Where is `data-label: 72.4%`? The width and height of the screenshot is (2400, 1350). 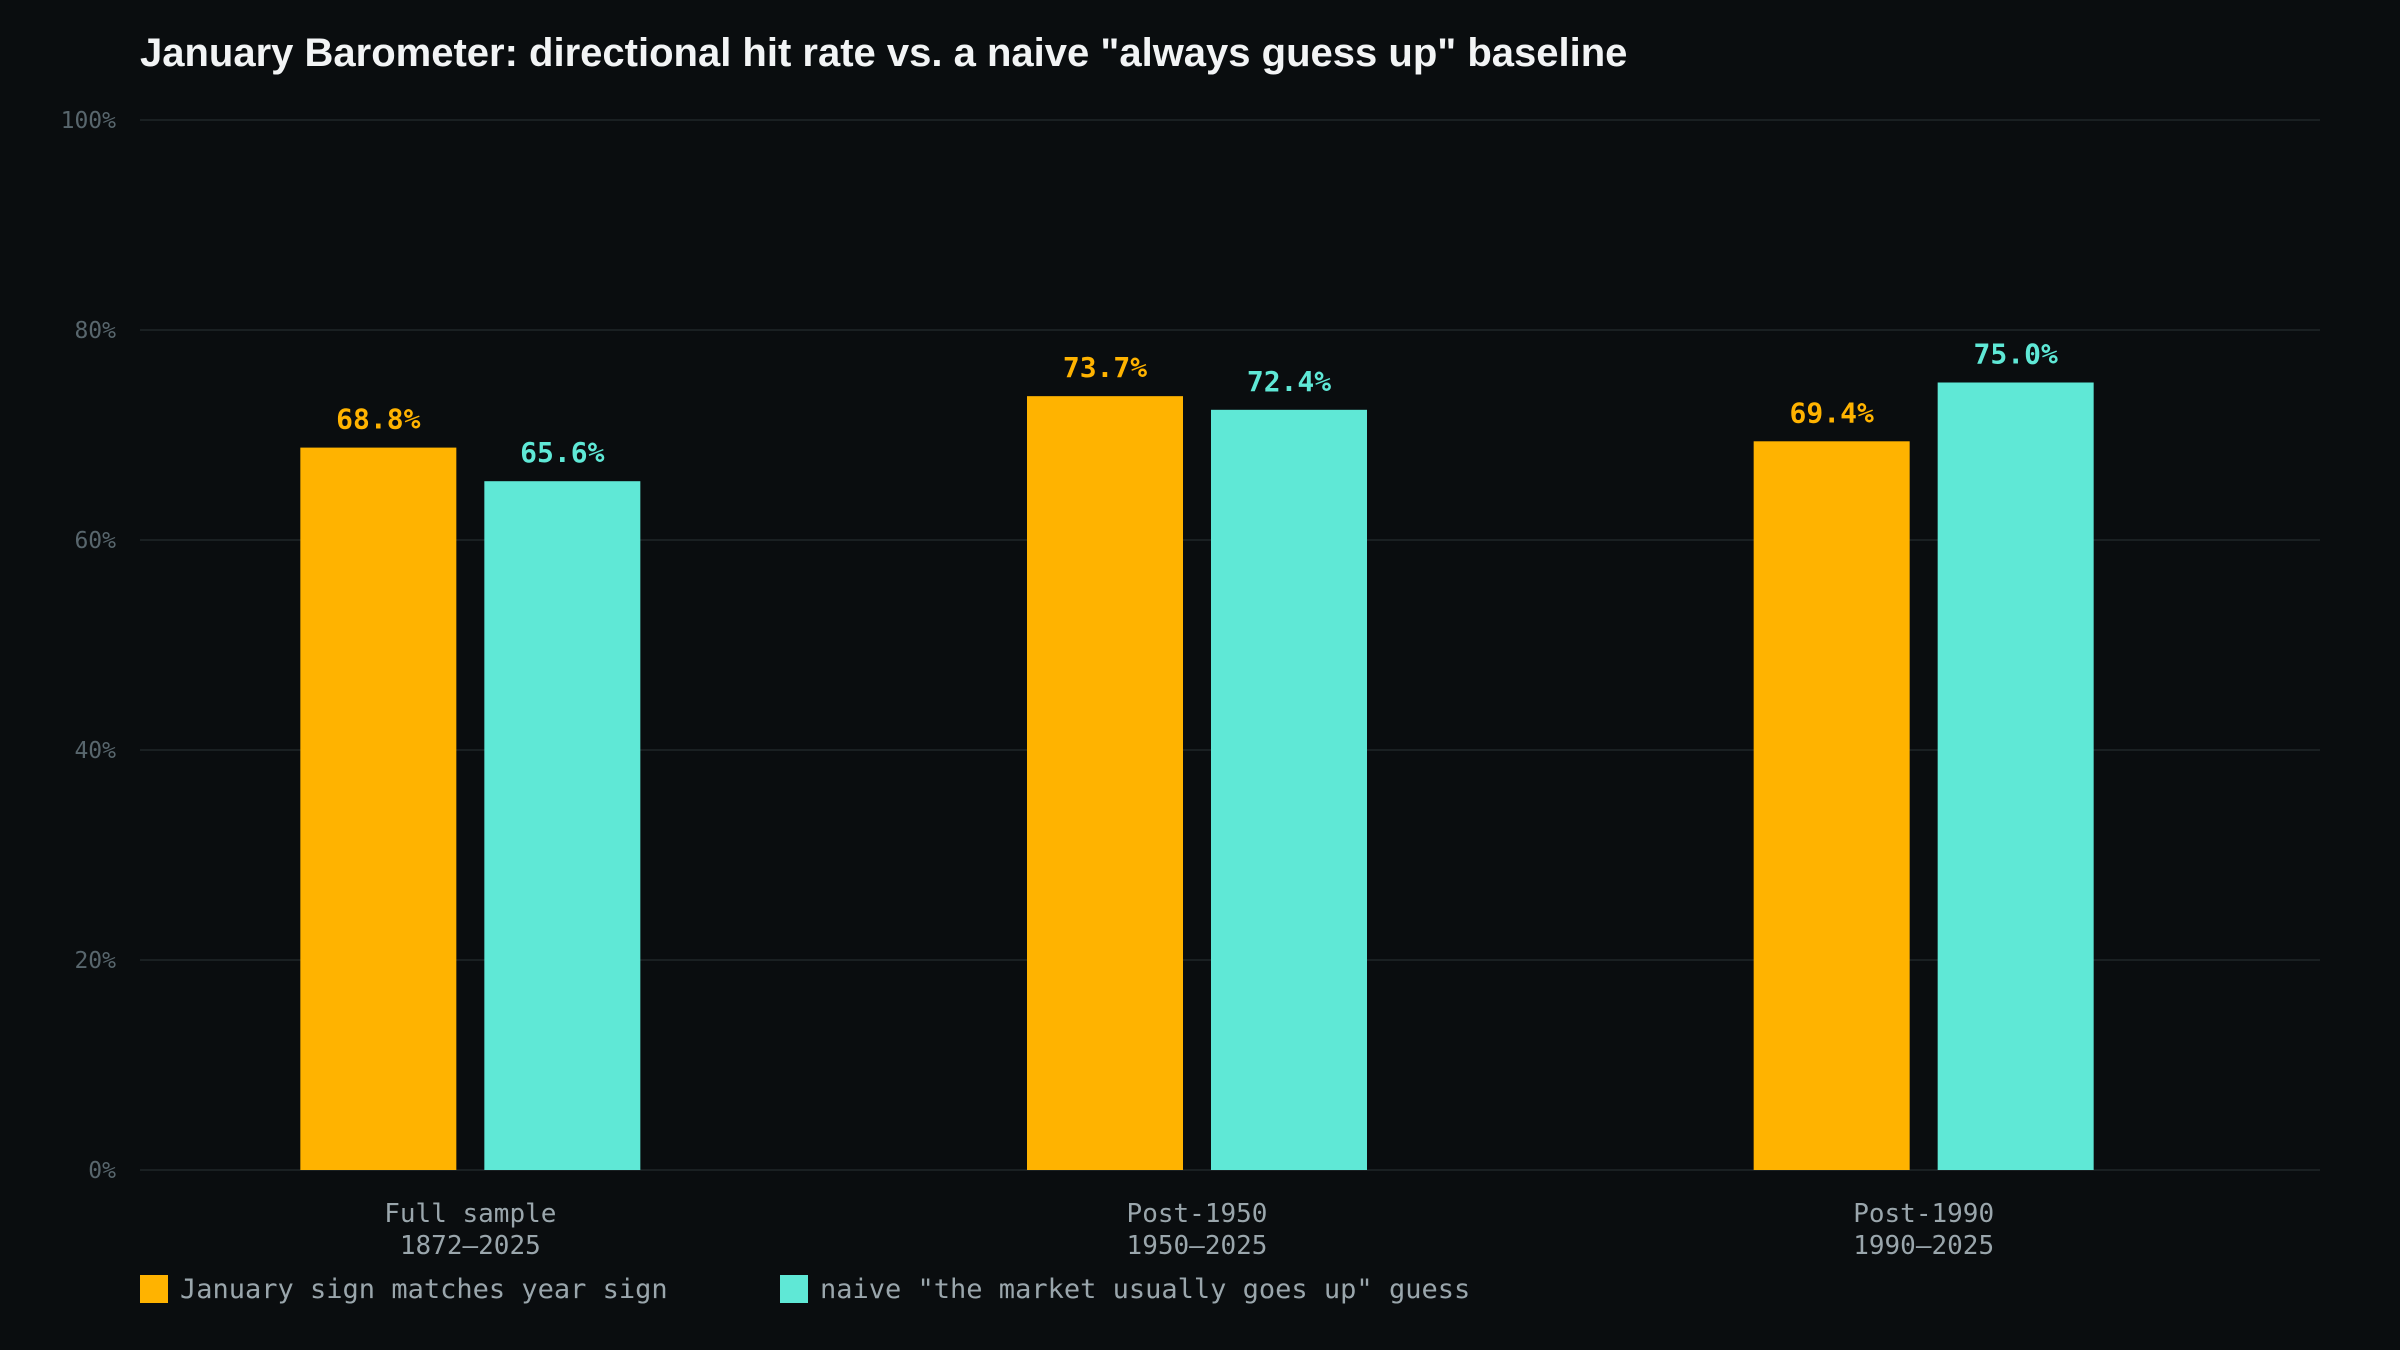 data-label: 72.4% is located at coordinates (1289, 381).